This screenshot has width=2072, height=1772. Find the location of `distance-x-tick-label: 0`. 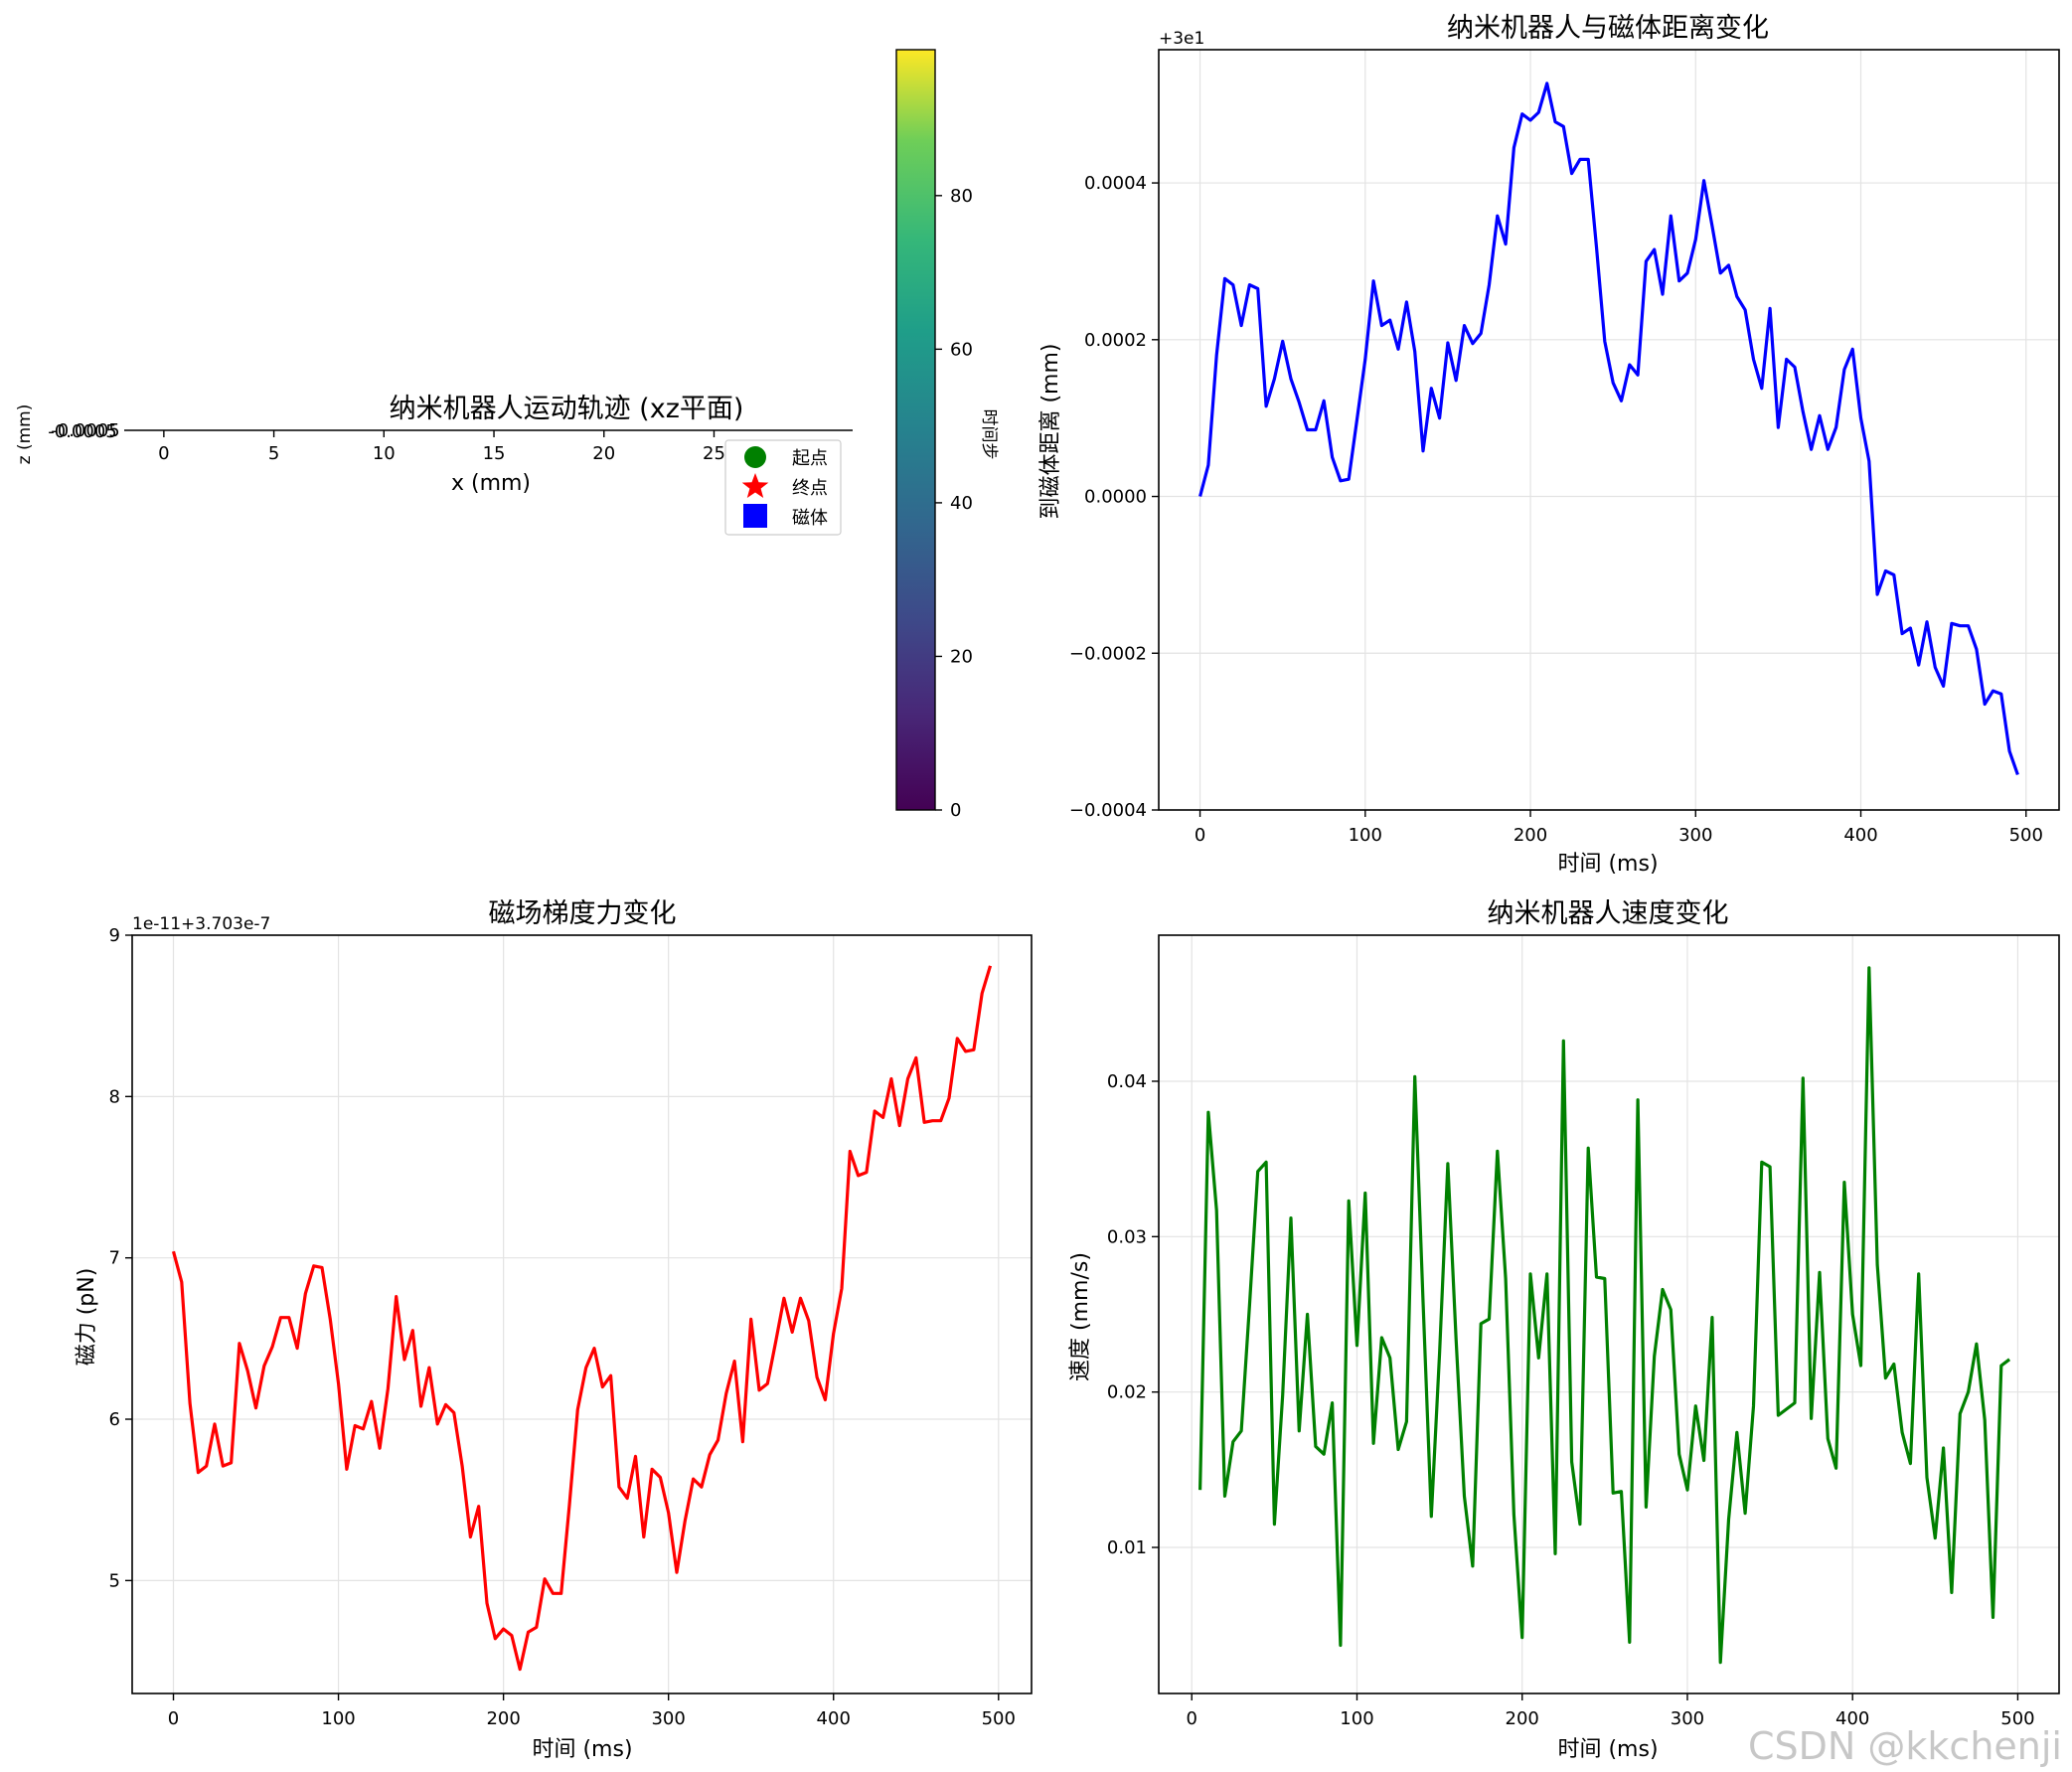

distance-x-tick-label: 0 is located at coordinates (1200, 835).